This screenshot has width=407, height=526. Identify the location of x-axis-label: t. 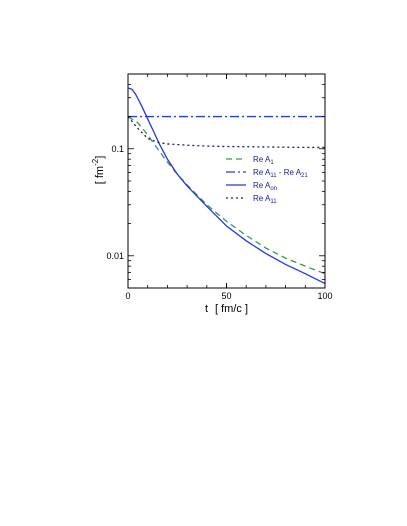
(206, 309).